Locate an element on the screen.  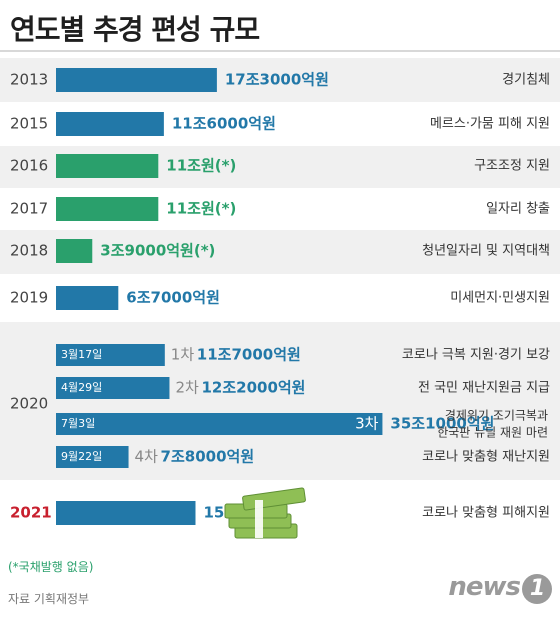
row-description: 일자리 창출 is located at coordinates (518, 209).